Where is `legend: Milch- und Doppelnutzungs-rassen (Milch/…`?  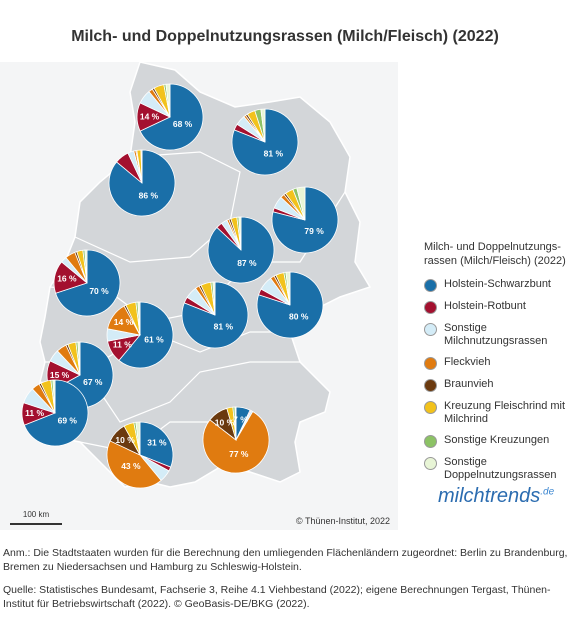
legend: Milch- und Doppelnutzungs-rassen (Milch/… is located at coordinates (497, 365).